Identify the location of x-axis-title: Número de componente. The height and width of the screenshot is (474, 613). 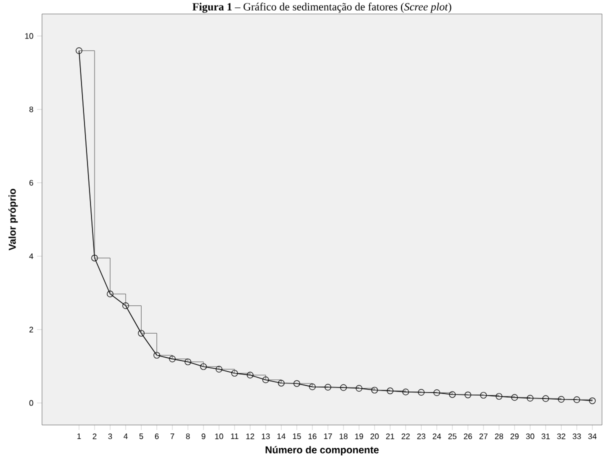
(322, 451).